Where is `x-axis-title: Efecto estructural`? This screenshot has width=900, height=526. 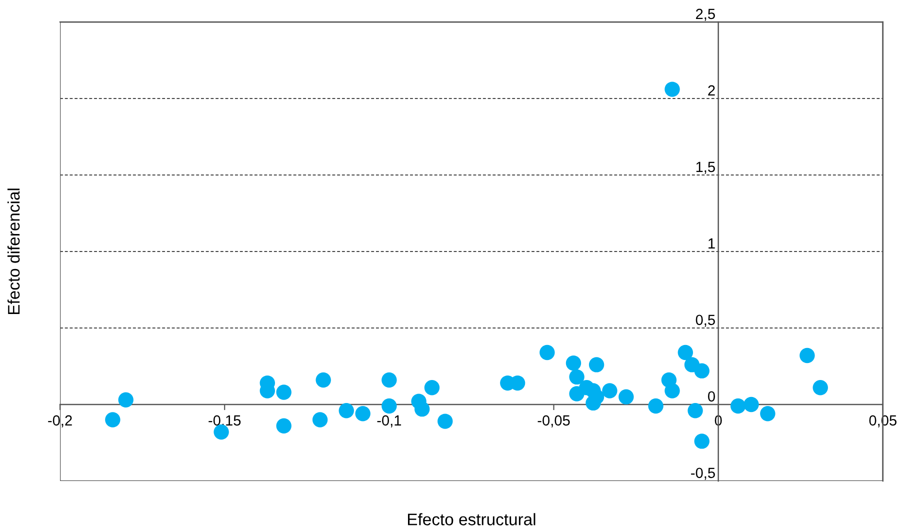
x-axis-title: Efecto estructural is located at coordinates (472, 519).